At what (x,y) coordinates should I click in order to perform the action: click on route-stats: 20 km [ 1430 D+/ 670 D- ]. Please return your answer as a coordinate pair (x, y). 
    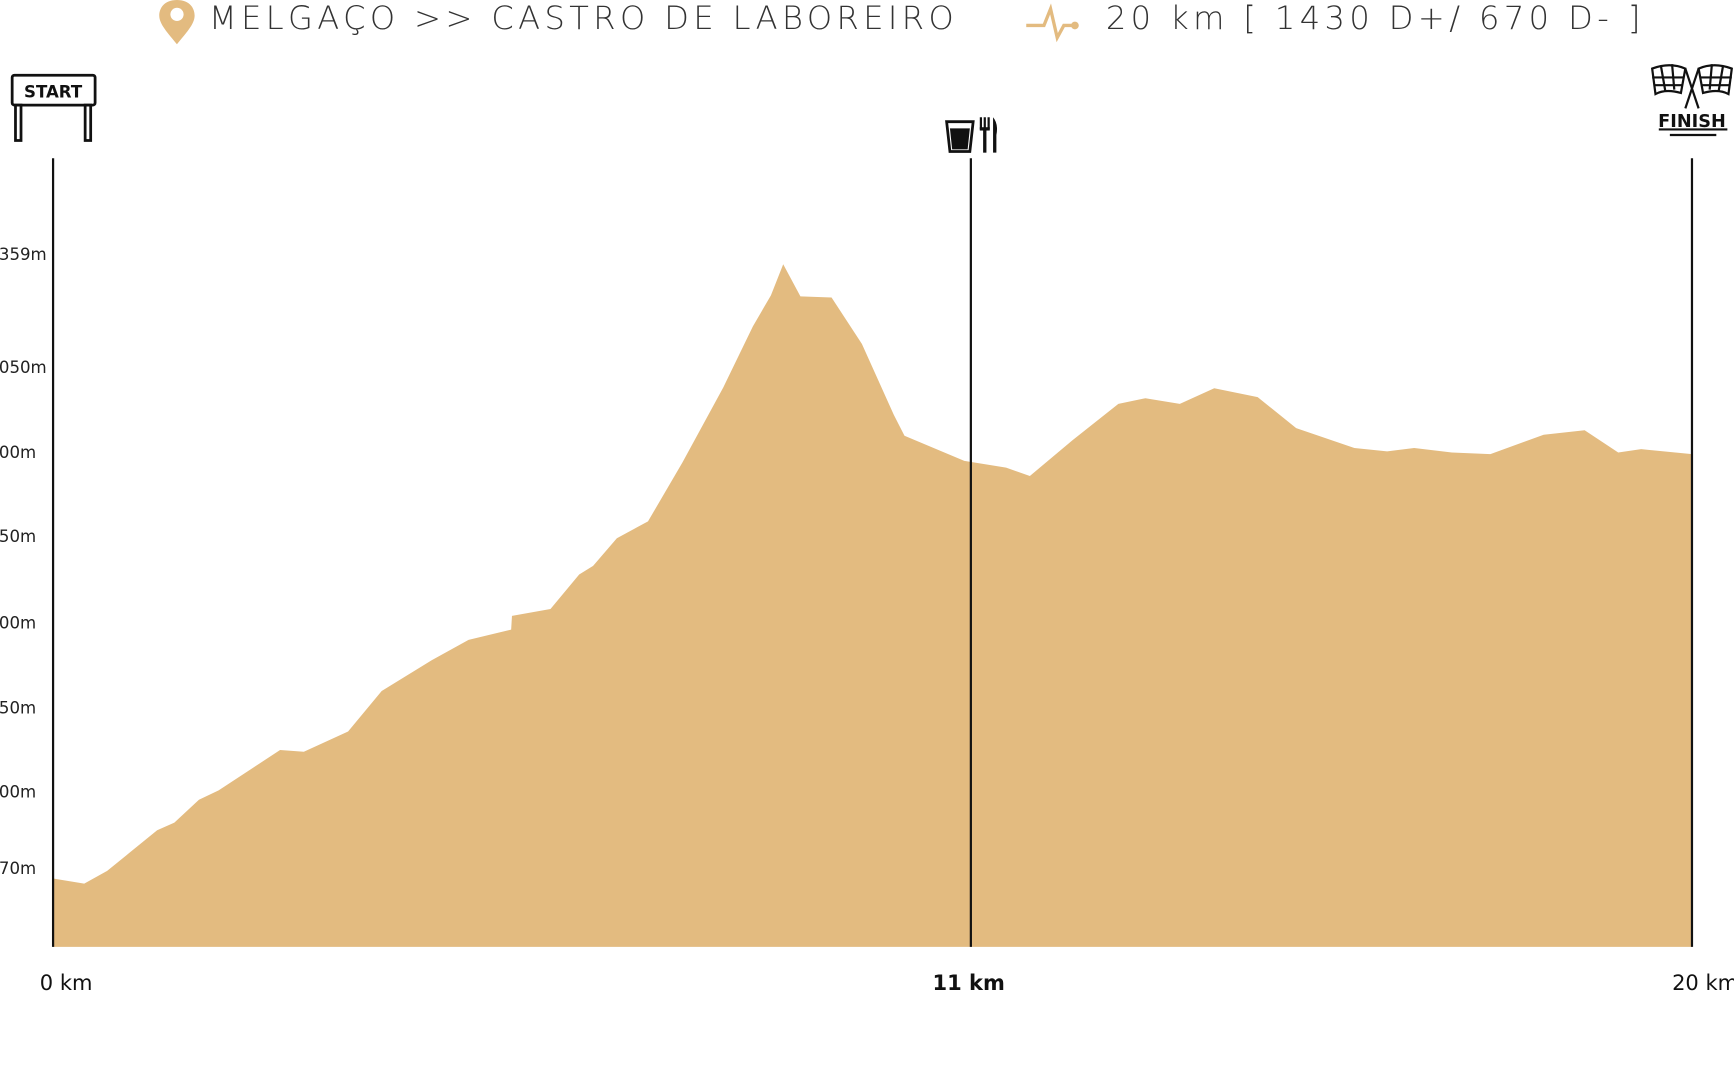
    Looking at the image, I should click on (1375, 18).